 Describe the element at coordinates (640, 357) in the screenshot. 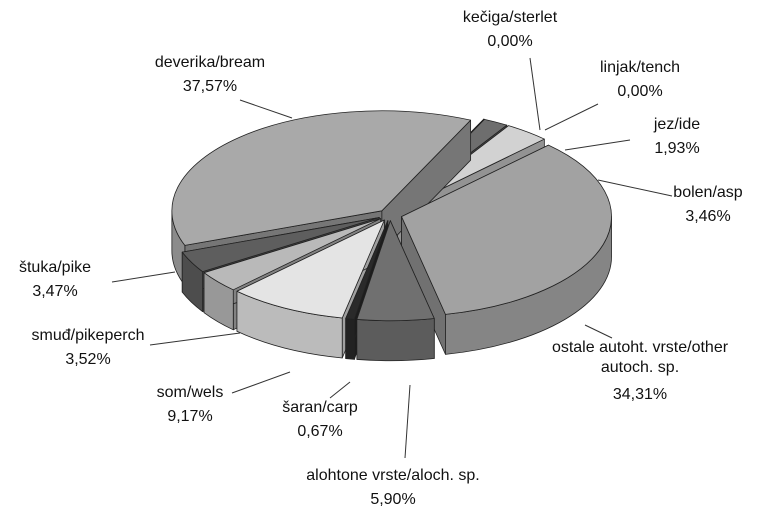

I see `slice-label: ostale autoht. vrste/other autoch. sp.` at that location.